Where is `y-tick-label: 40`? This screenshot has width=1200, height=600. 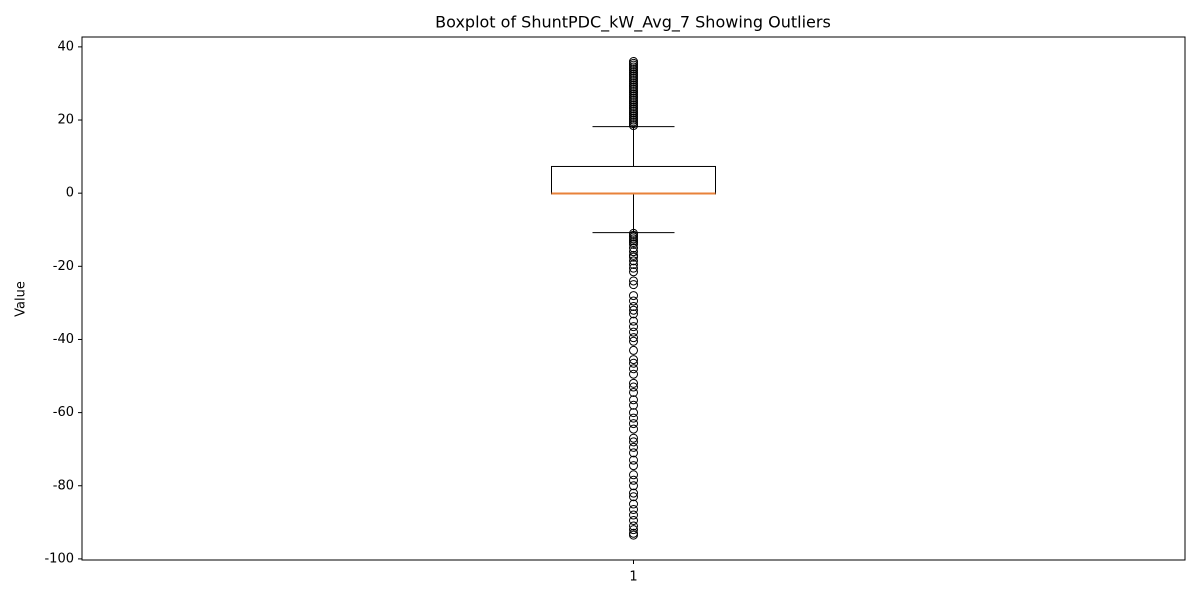 y-tick-label: 40 is located at coordinates (65, 46).